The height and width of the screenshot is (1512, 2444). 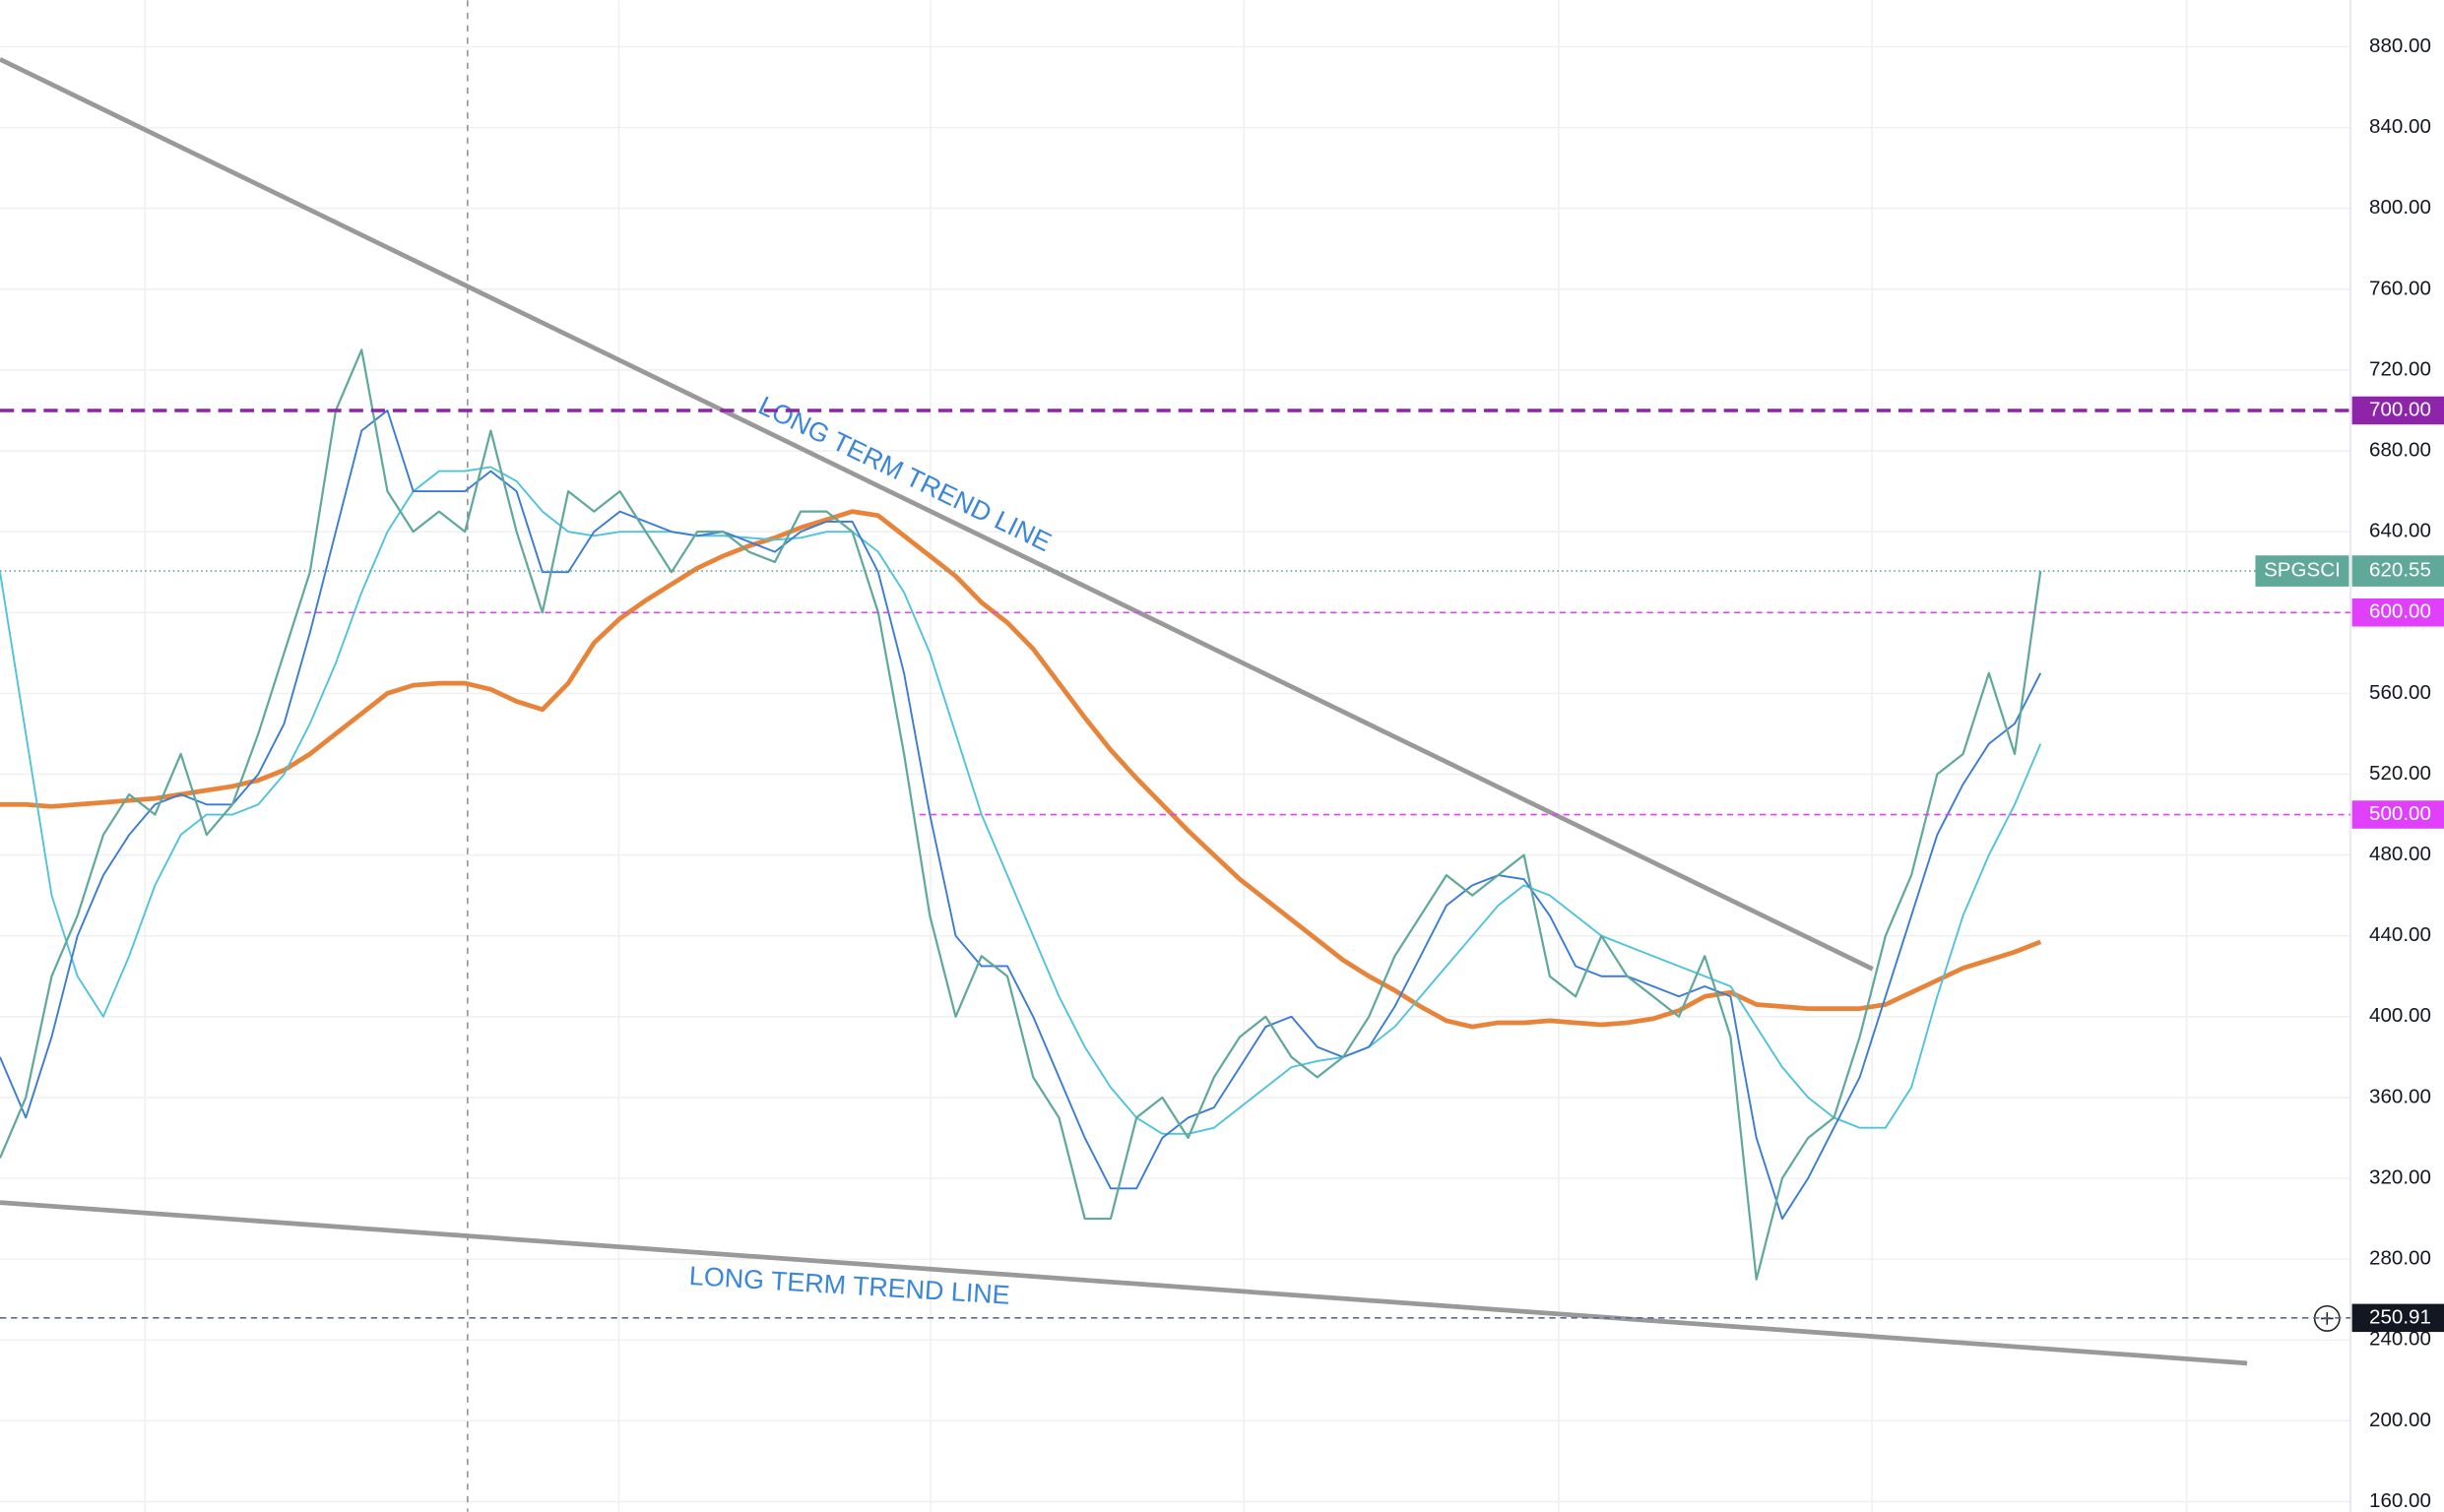 What do you see at coordinates (2400, 934) in the screenshot?
I see `y-tick-label: 440.00` at bounding box center [2400, 934].